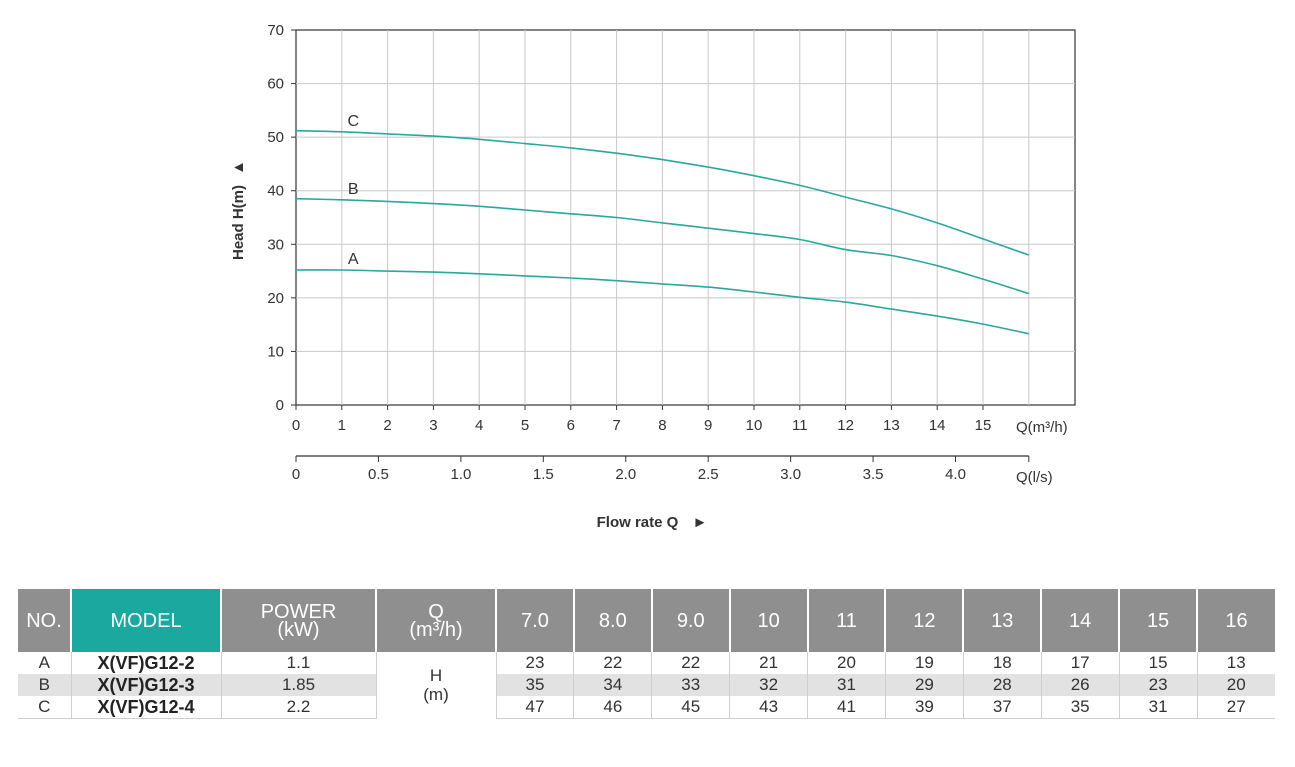 The image size is (1295, 767). I want to click on header-power-unit: (kW), so click(298, 629).